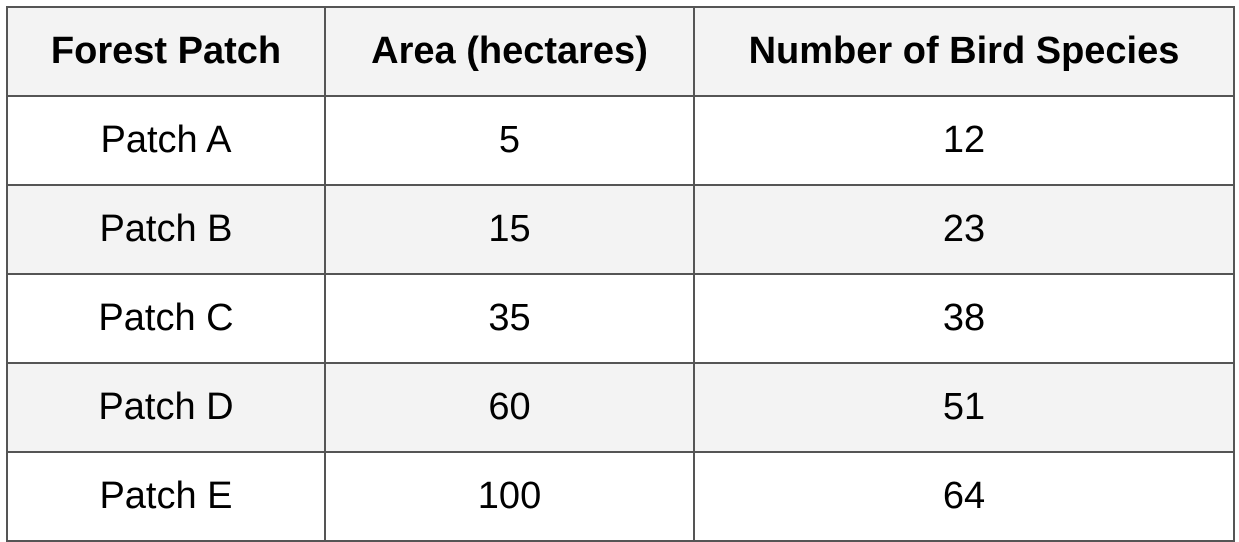 The height and width of the screenshot is (542, 1239). I want to click on column-header-forest-patch: Forest Patch, so click(166, 51).